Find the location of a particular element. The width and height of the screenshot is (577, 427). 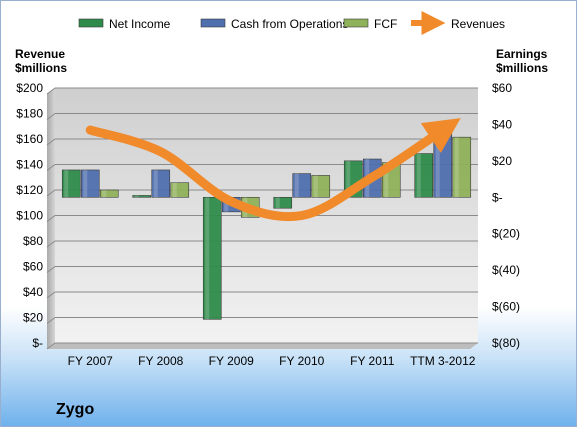

series-fcf is located at coordinates (285, 177).